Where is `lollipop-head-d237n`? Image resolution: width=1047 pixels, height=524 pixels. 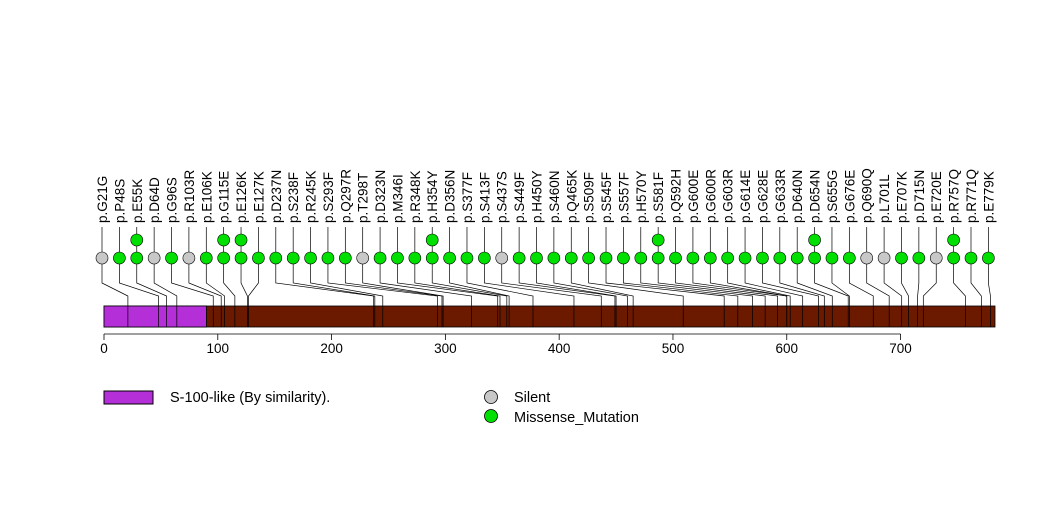
lollipop-head-d237n is located at coordinates (276, 258).